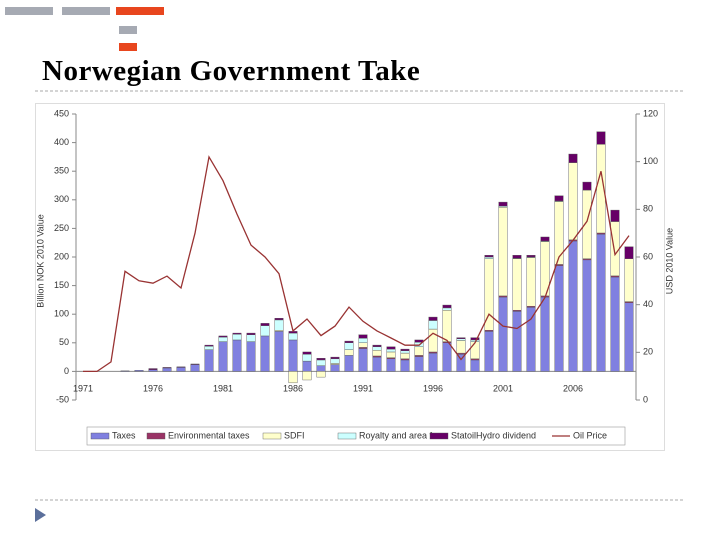  What do you see at coordinates (645, 399) in the screenshot?
I see `y2-tick-label: 0` at bounding box center [645, 399].